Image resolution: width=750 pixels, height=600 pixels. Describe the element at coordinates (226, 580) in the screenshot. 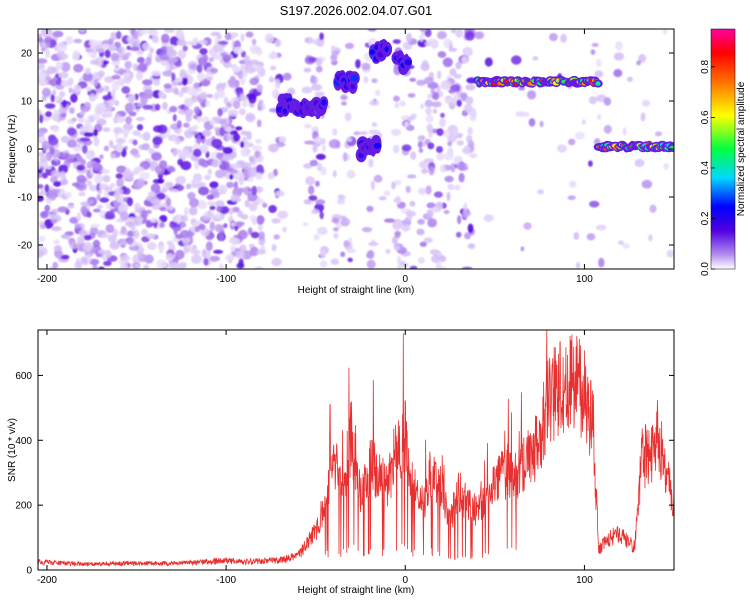

I see `snr-x-tick-label: -100` at that location.